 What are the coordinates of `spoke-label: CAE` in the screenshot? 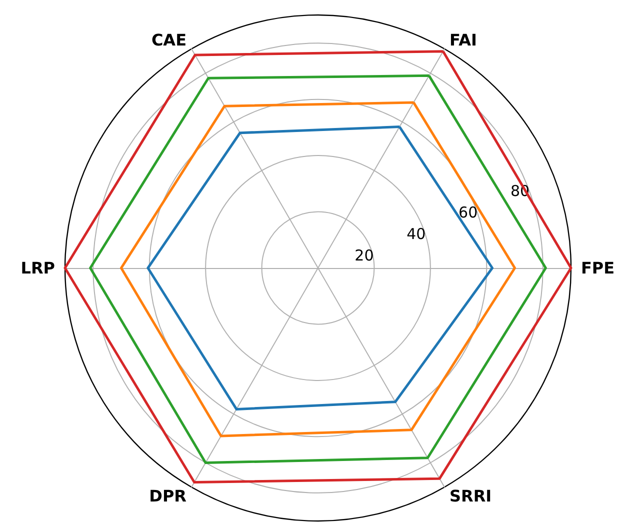 It's located at (168, 40).